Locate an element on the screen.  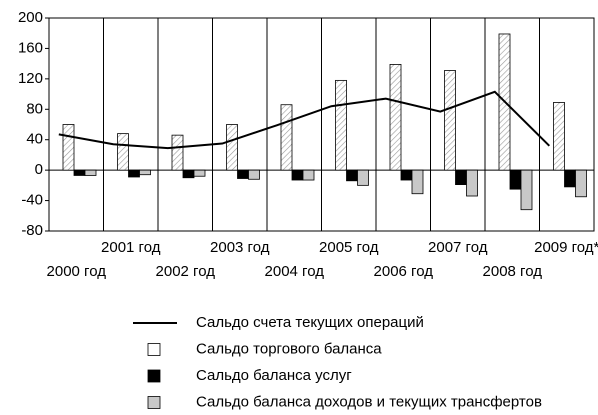
x-tick-label: 2009 год* is located at coordinates (566, 247).